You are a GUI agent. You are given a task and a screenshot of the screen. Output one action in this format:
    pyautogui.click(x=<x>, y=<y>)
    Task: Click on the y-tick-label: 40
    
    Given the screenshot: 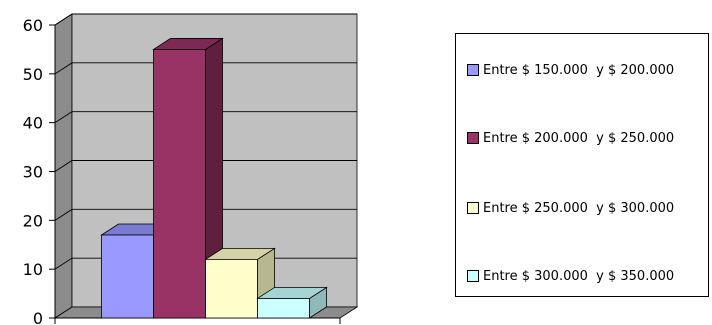 What is the action you would take?
    pyautogui.click(x=33, y=123)
    